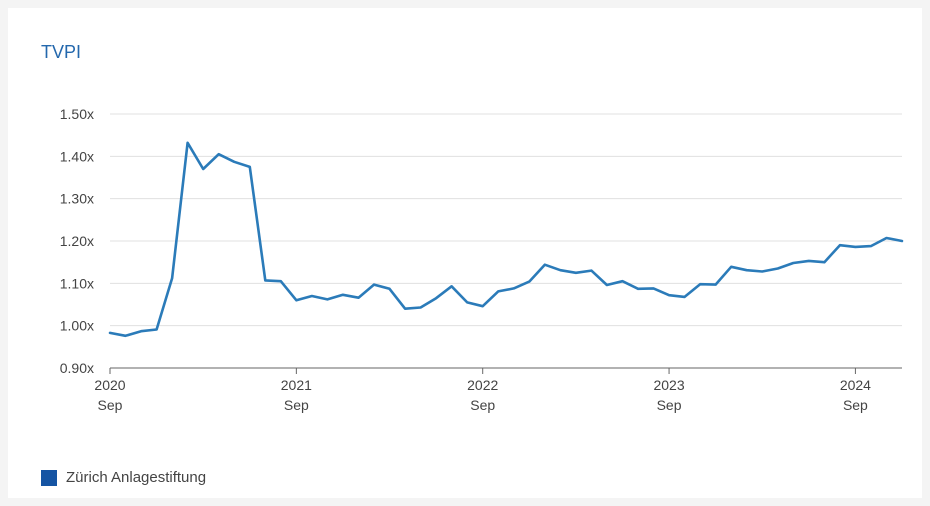  What do you see at coordinates (77, 368) in the screenshot?
I see `y-tick-label: 0.90x` at bounding box center [77, 368].